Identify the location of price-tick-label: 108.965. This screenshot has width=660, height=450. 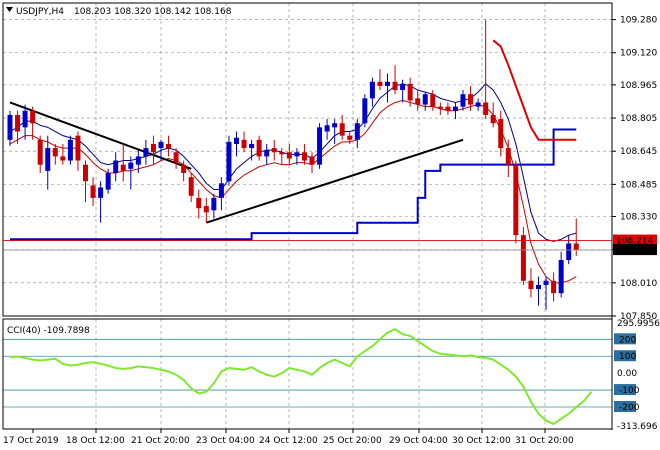
(638, 86).